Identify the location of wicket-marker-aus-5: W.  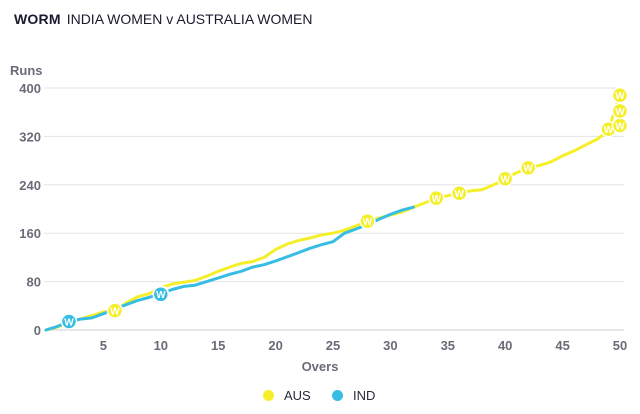
(459, 193).